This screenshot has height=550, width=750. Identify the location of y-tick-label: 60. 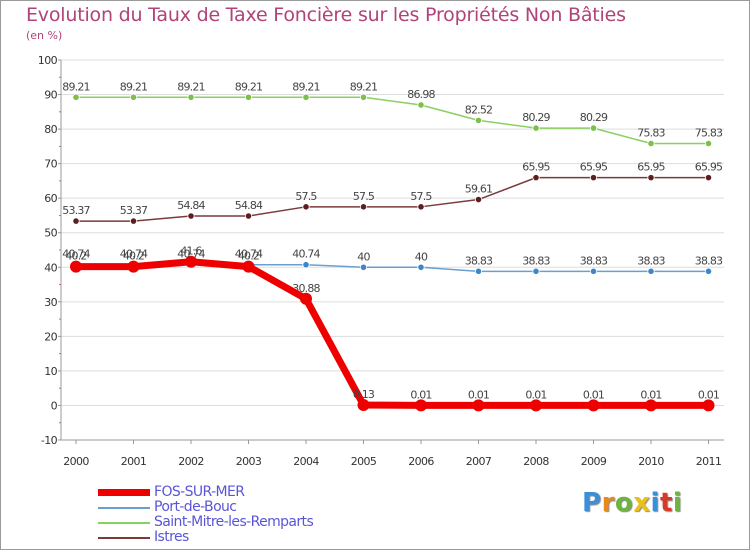
(50, 198).